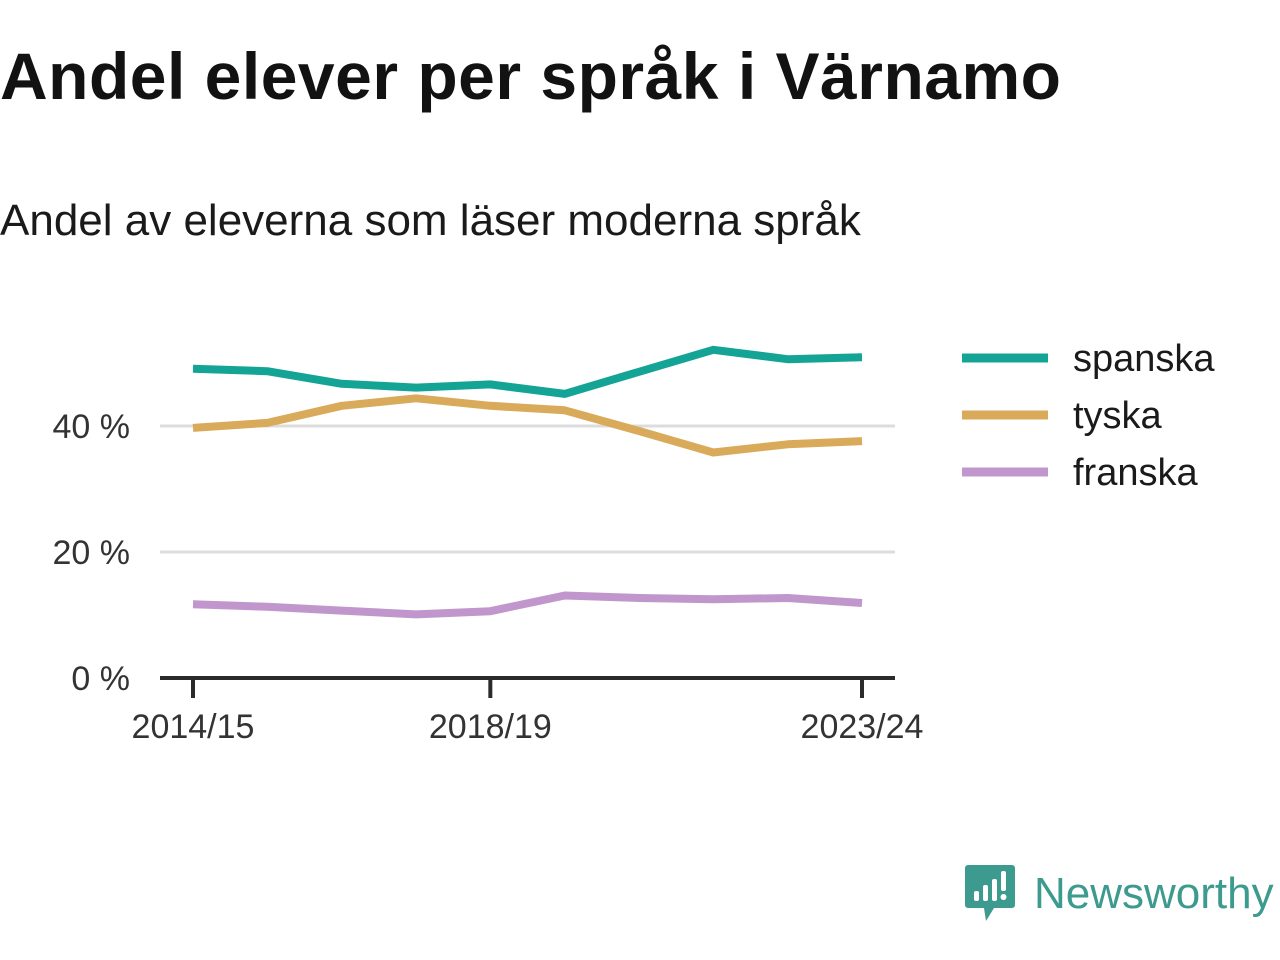 This screenshot has width=1280, height=960. What do you see at coordinates (990, 893) in the screenshot?
I see `newsworthy-logo-icon` at bounding box center [990, 893].